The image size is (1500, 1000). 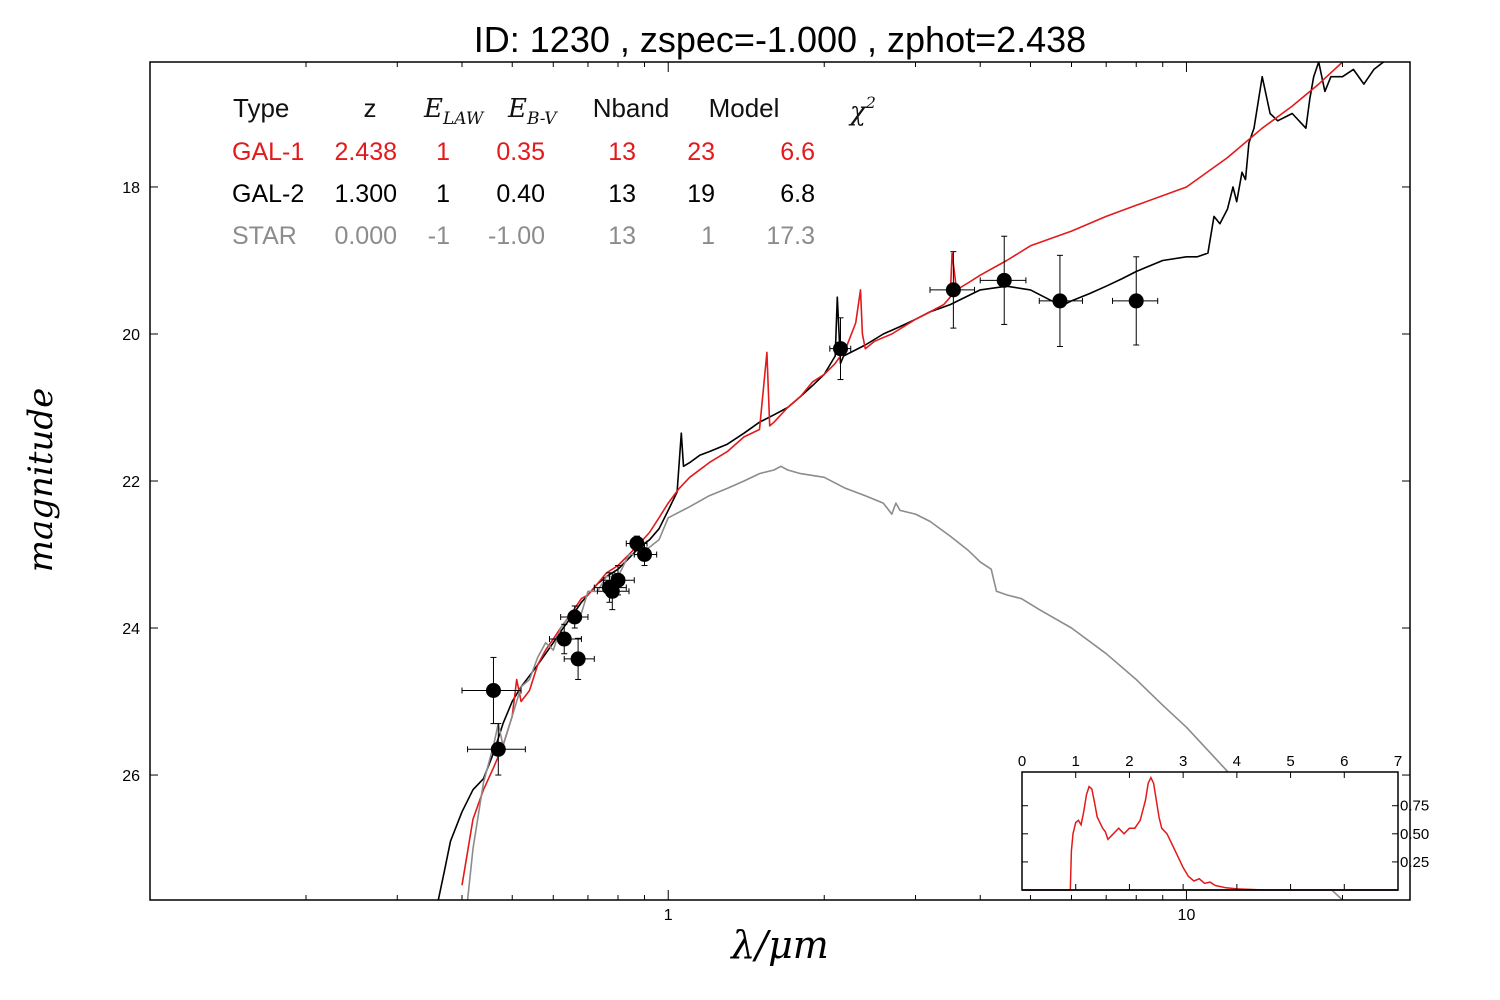 What do you see at coordinates (622, 236) in the screenshot?
I see `fit-cell-star-nband: 13` at bounding box center [622, 236].